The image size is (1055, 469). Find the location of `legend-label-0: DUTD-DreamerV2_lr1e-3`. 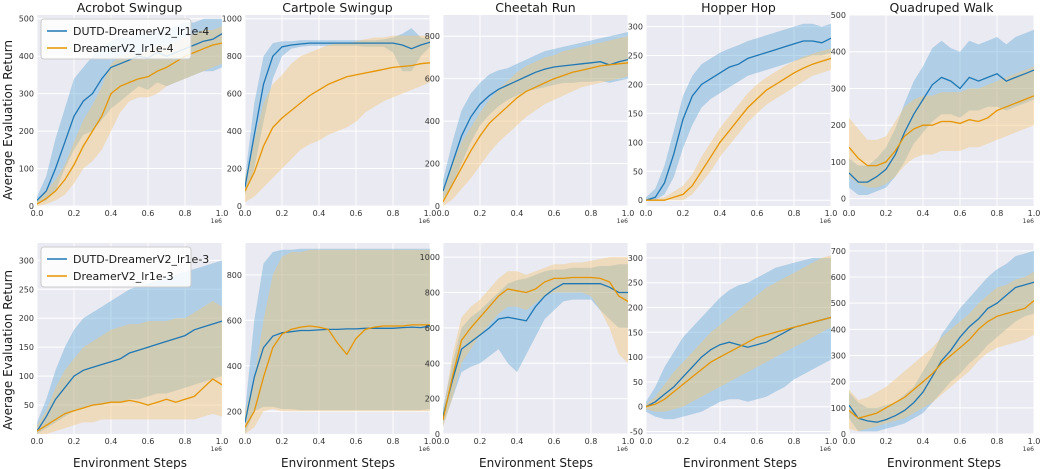

legend-label-0: DUTD-DreamerV2_lr1e-3 is located at coordinates (141, 259).